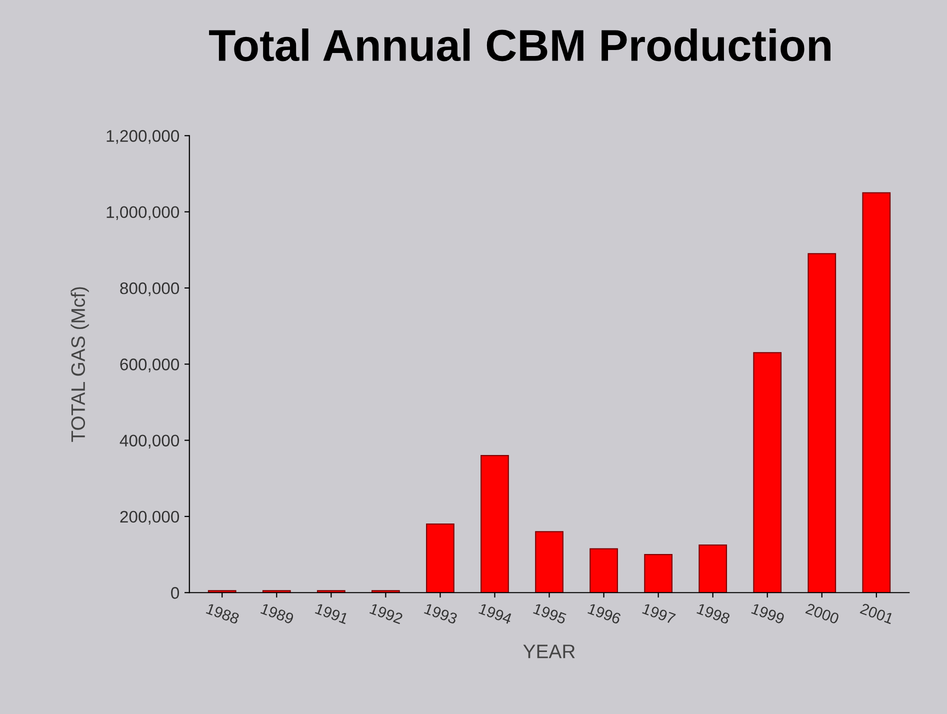  I want to click on x-tick-label: 1999, so click(768, 613).